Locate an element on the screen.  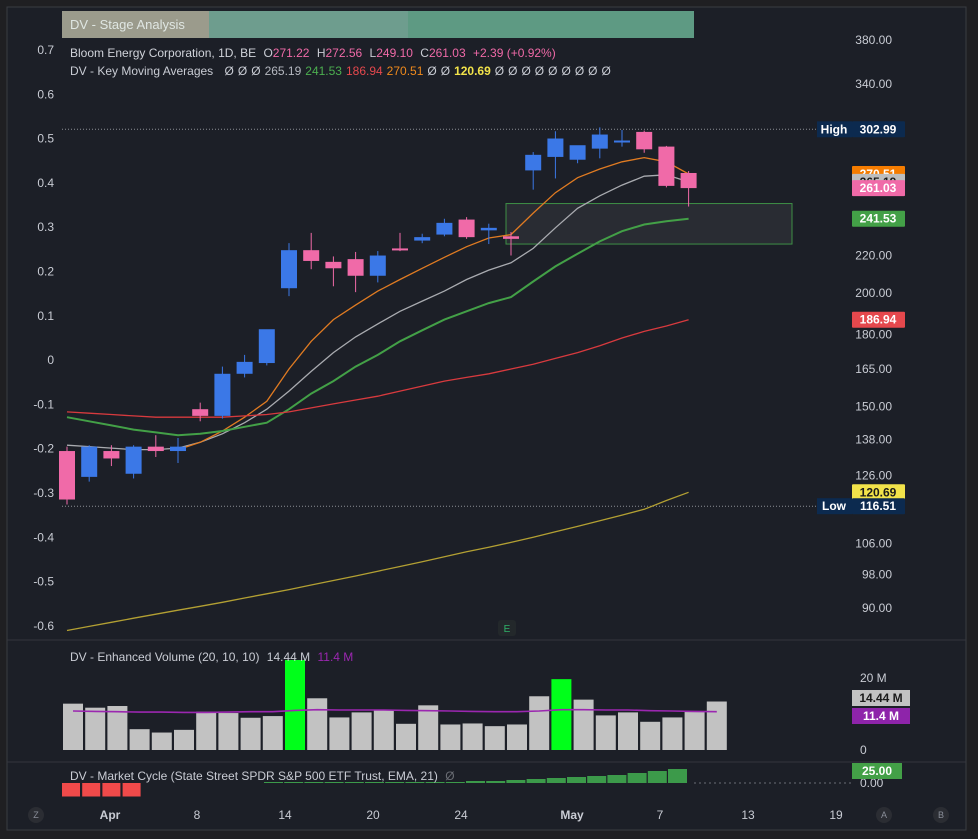
right-axis-tick: 180.00 is located at coordinates (873, 335).